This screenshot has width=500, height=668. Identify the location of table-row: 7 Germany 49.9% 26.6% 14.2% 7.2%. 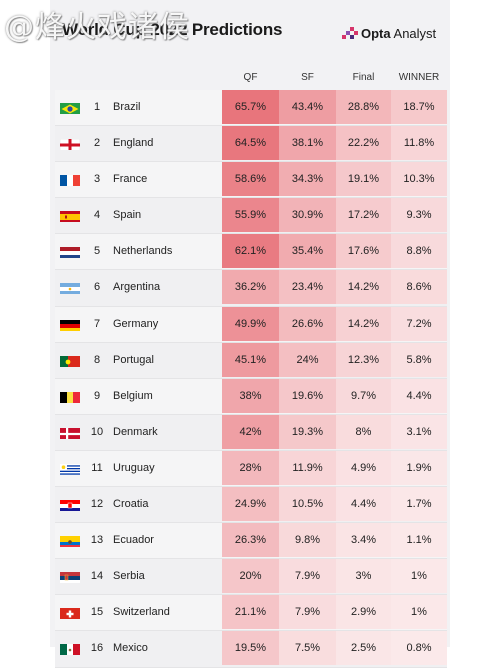
(251, 324).